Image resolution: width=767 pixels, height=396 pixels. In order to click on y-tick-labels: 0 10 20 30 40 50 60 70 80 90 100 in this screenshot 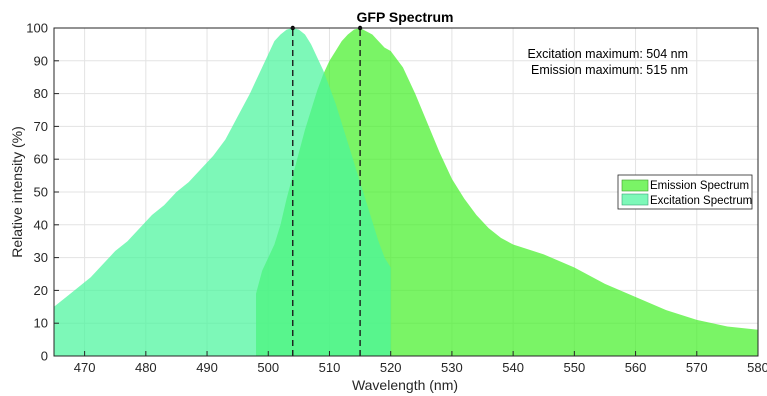, I will do `click(37, 192)`.